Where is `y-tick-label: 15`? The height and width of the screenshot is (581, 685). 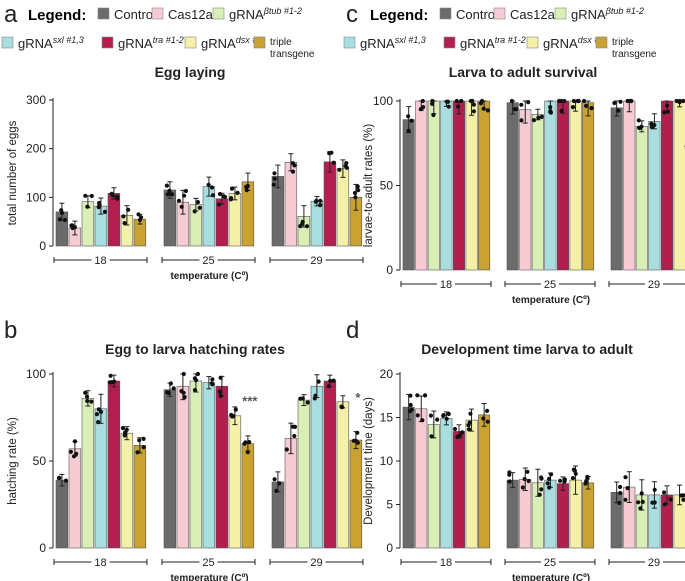
y-tick-label: 15 is located at coordinates (387, 418).